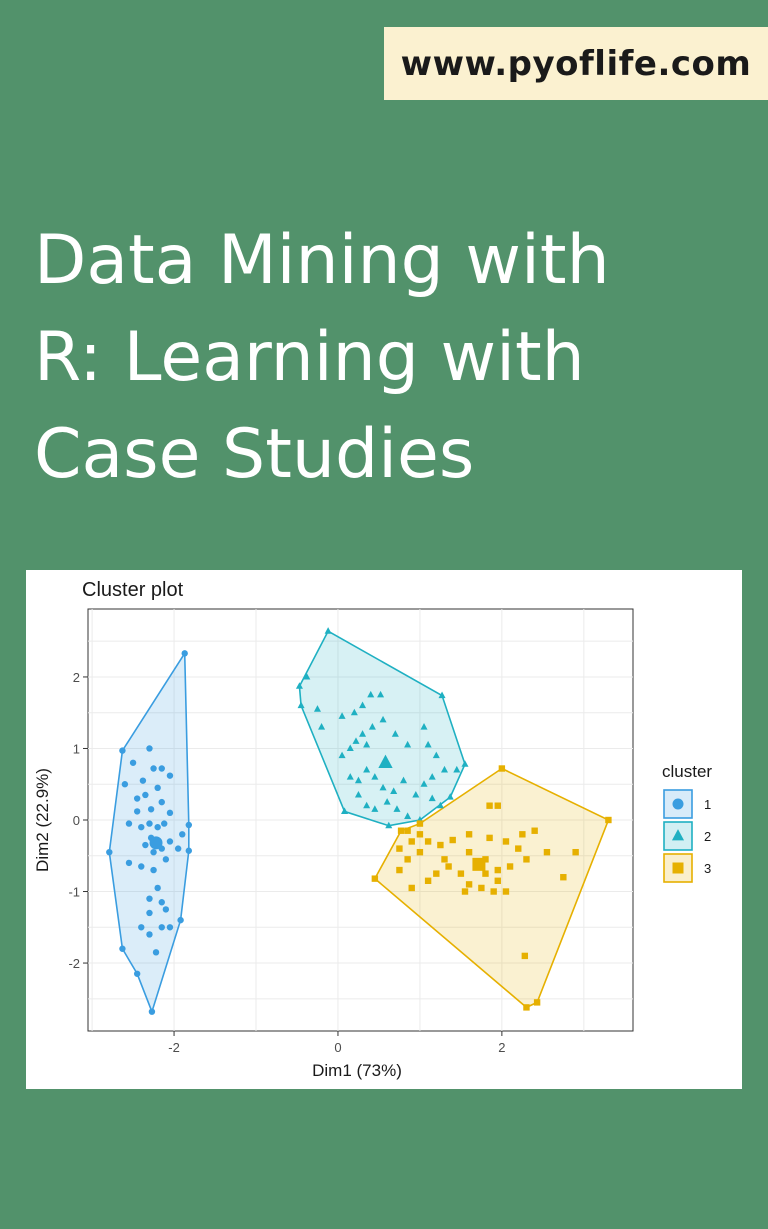 The width and height of the screenshot is (768, 1229). I want to click on x-axis-label: Dim1 (73%), so click(357, 1070).